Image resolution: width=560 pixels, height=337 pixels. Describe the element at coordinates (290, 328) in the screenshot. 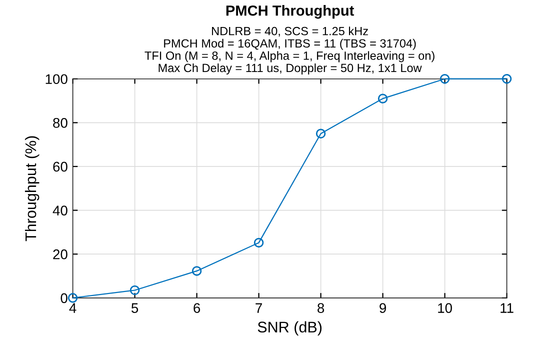

I see `x-axis-title: SNR (dB)` at that location.